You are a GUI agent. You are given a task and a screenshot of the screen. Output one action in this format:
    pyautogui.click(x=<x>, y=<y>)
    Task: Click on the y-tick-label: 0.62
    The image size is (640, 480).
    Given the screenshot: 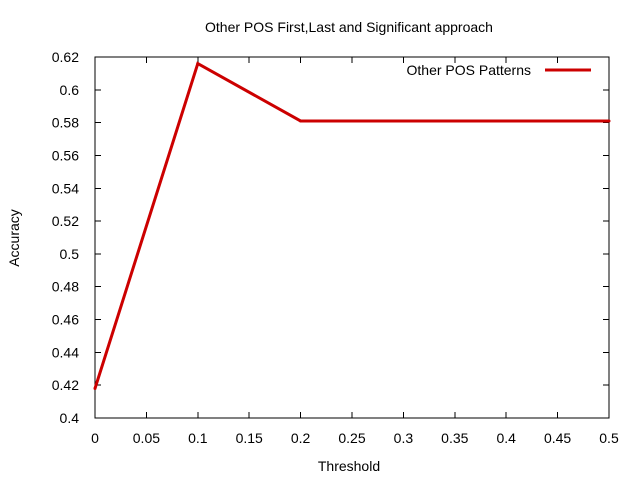 What is the action you would take?
    pyautogui.click(x=65, y=57)
    